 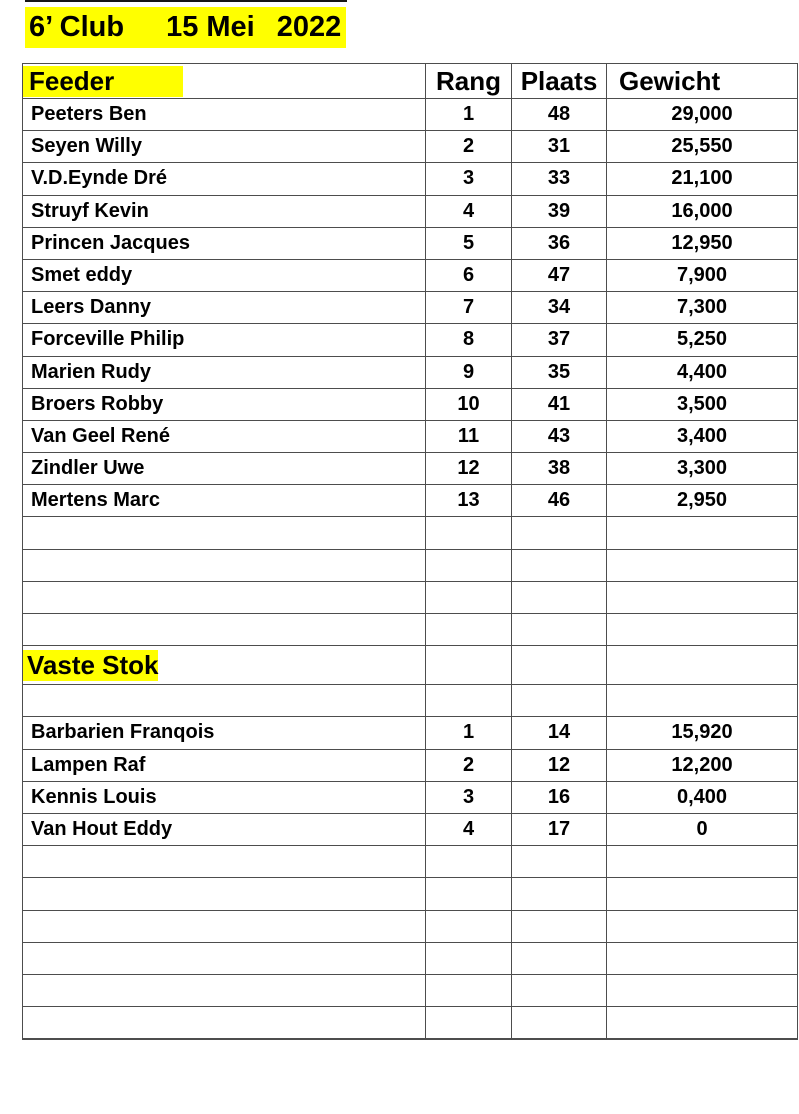 What do you see at coordinates (559, 501) in the screenshot?
I see `plaats-cell: 46` at bounding box center [559, 501].